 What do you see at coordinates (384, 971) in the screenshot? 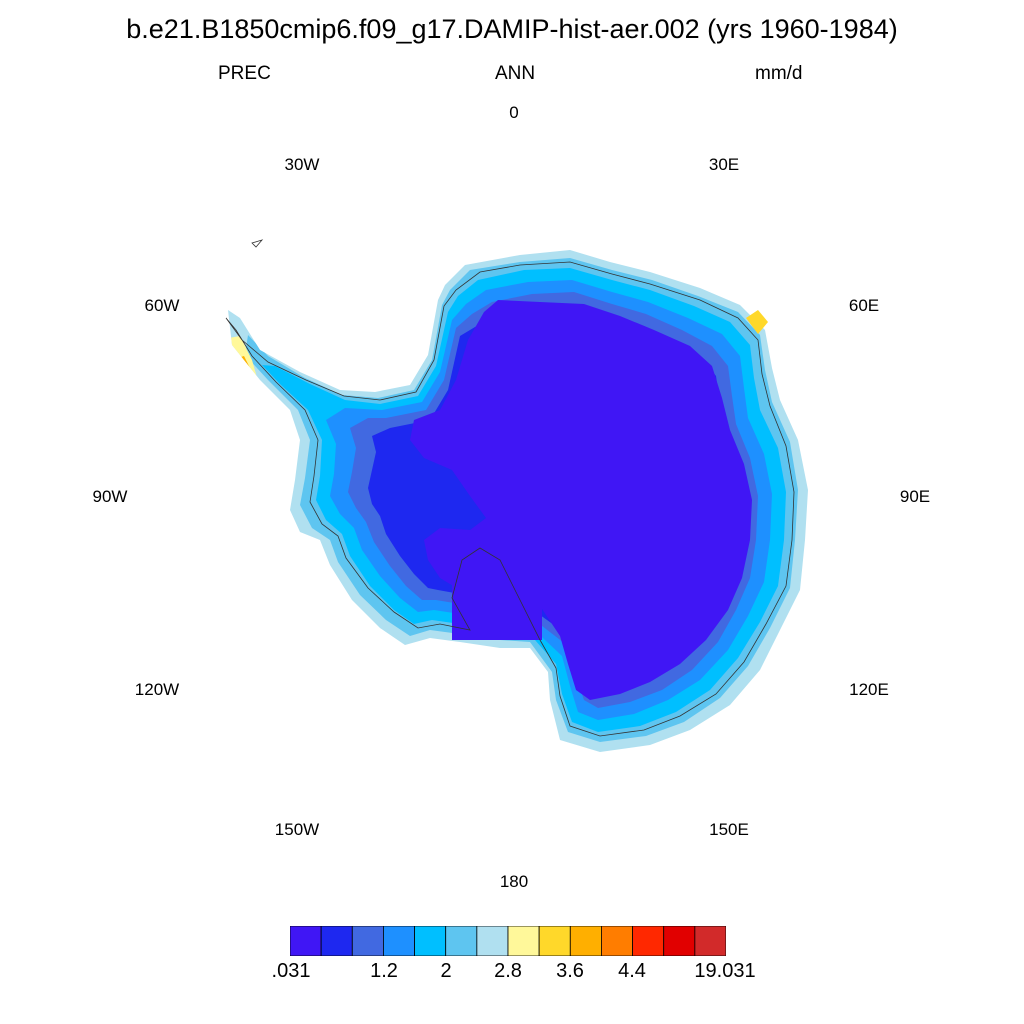
I see `colorbar-label: 1.2` at bounding box center [384, 971].